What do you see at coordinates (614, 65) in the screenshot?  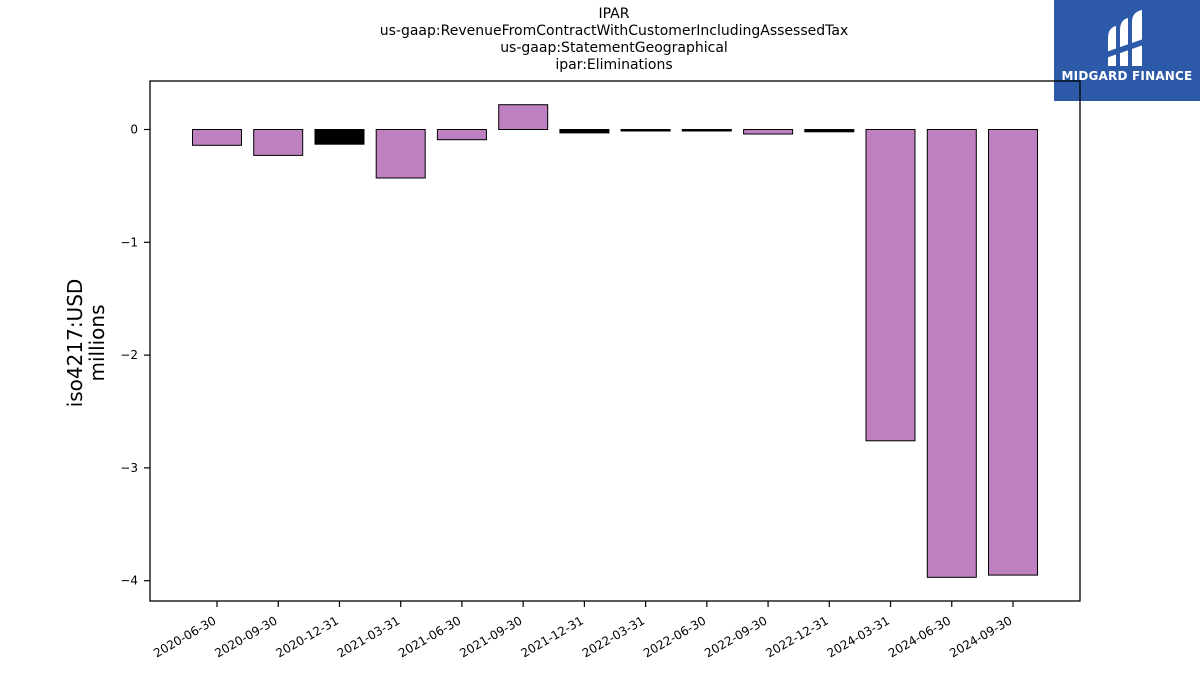 I see `title-line-member: ipar:Eliminations` at bounding box center [614, 65].